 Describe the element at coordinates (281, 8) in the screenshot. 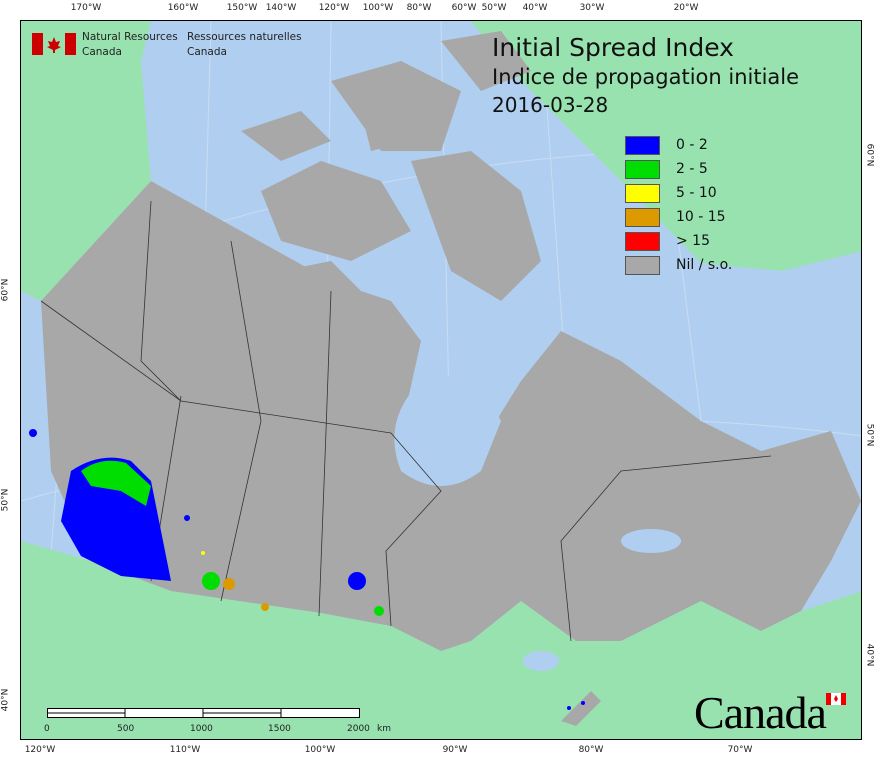

I see `top-tick: 140°W` at that location.